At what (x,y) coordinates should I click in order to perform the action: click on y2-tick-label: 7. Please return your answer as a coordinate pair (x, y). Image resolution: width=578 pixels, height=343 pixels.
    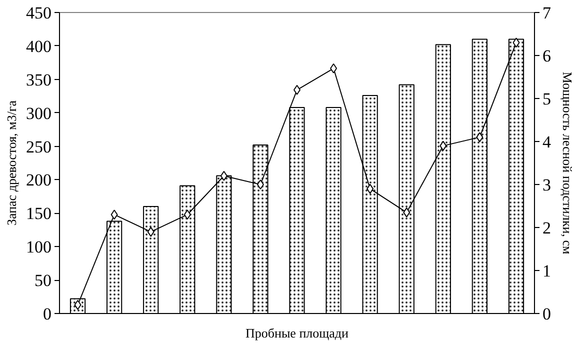
    Looking at the image, I should click on (547, 13).